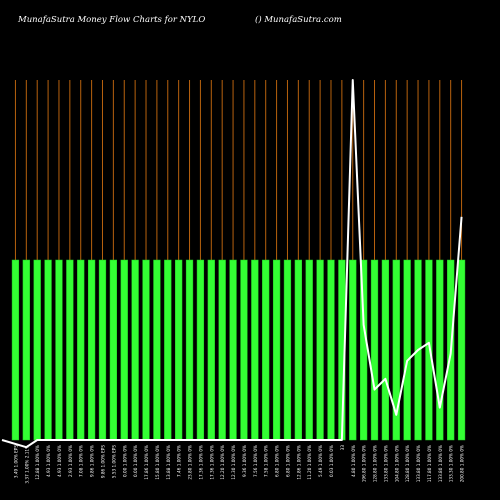 This screenshot has width=500, height=500. Describe the element at coordinates (255, 461) in the screenshot. I see `x-tick-label: 7.56 1.00% 0%` at that location.